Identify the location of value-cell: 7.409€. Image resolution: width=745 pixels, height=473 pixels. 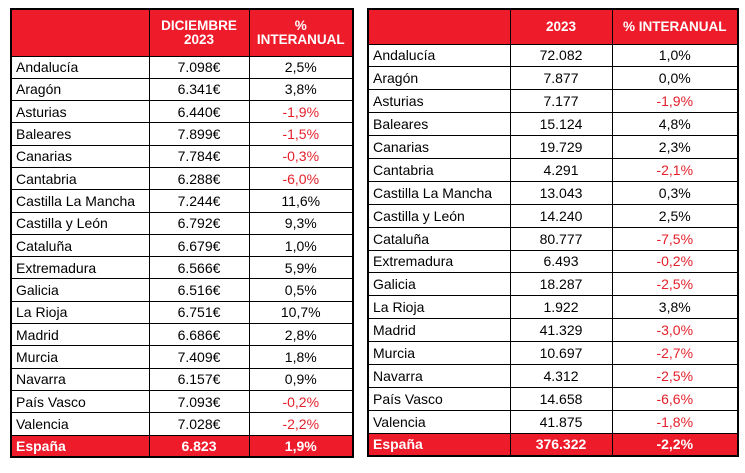
(199, 357).